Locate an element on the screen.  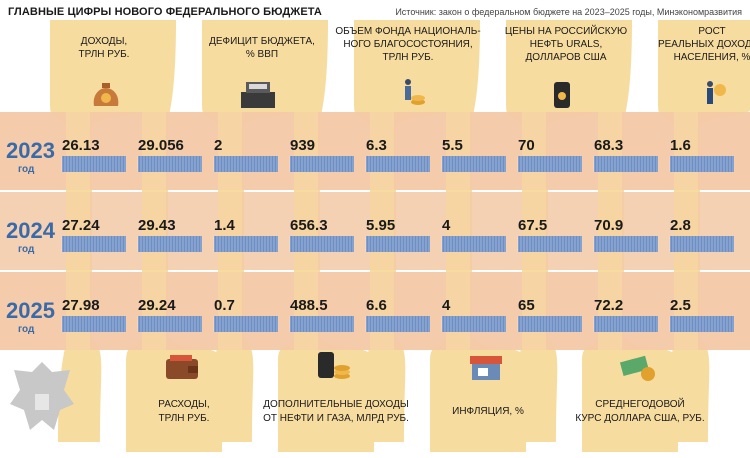
value-label: 2.8 is located at coordinates (680, 225).